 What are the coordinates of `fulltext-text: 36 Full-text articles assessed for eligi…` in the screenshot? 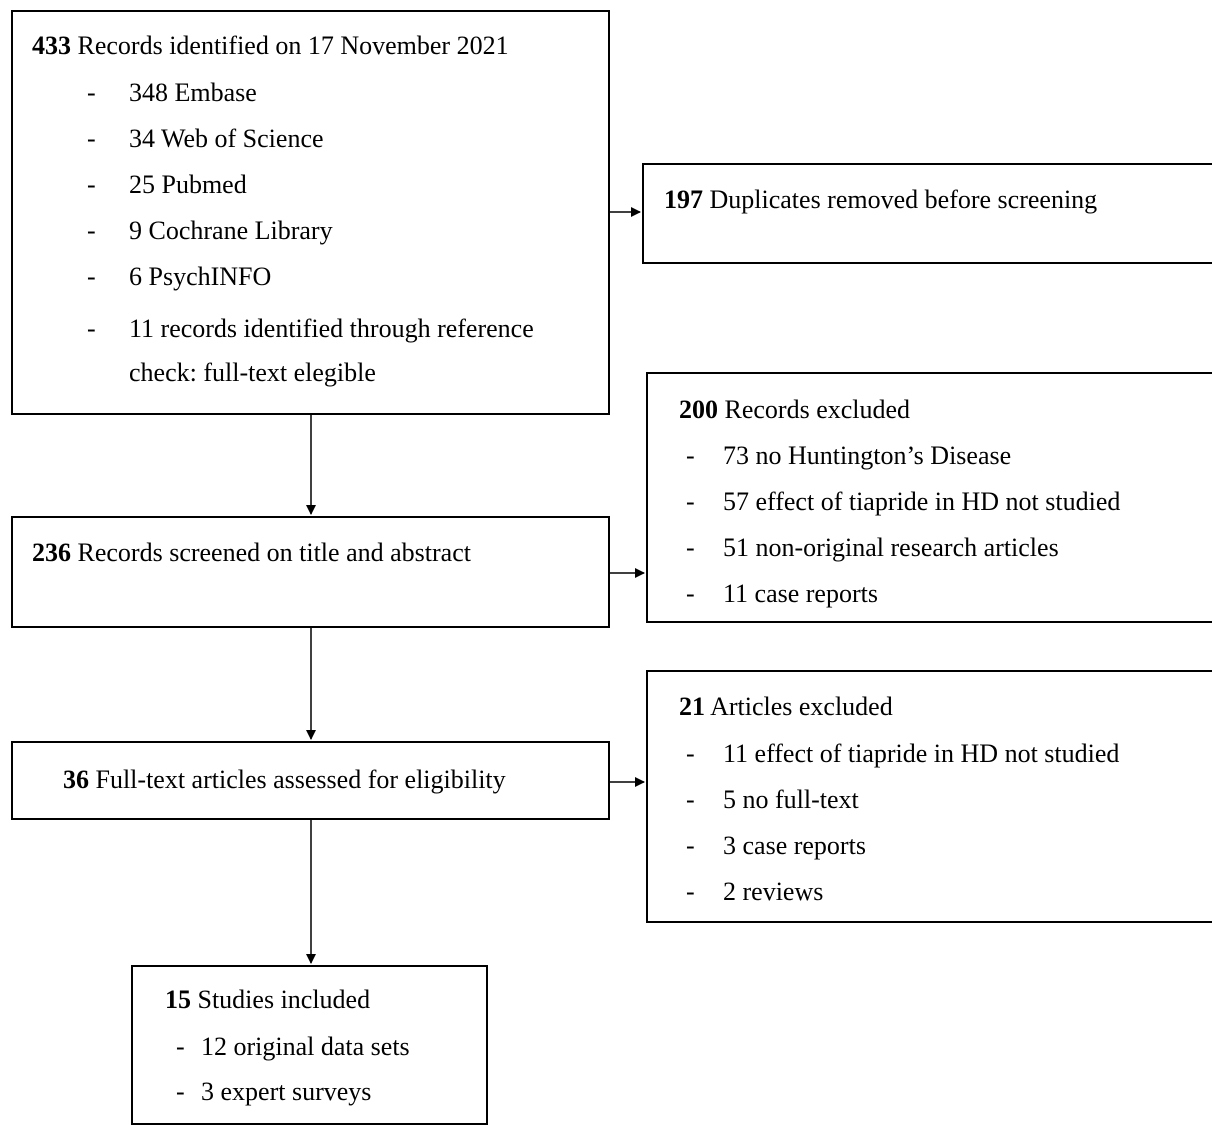 It's located at (284, 780).